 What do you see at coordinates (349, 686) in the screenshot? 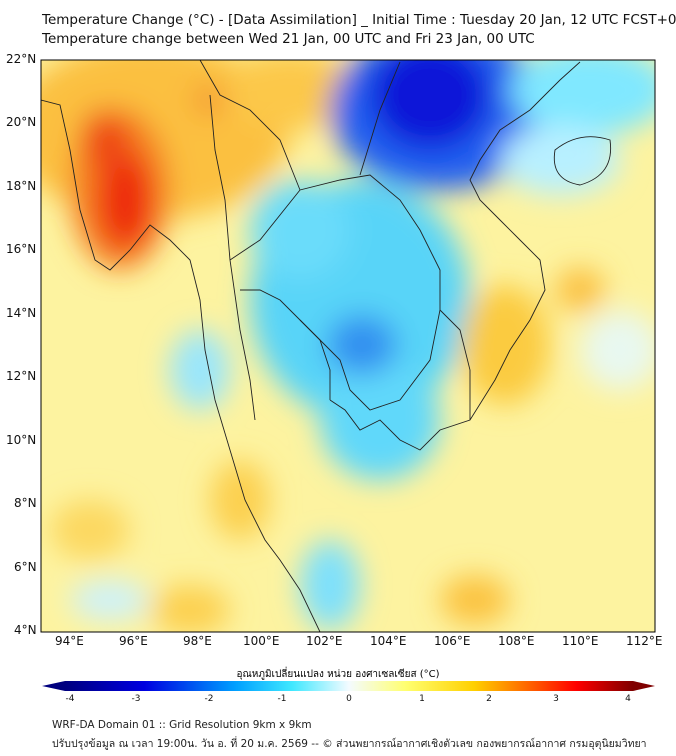
I see `colorbar` at bounding box center [349, 686].